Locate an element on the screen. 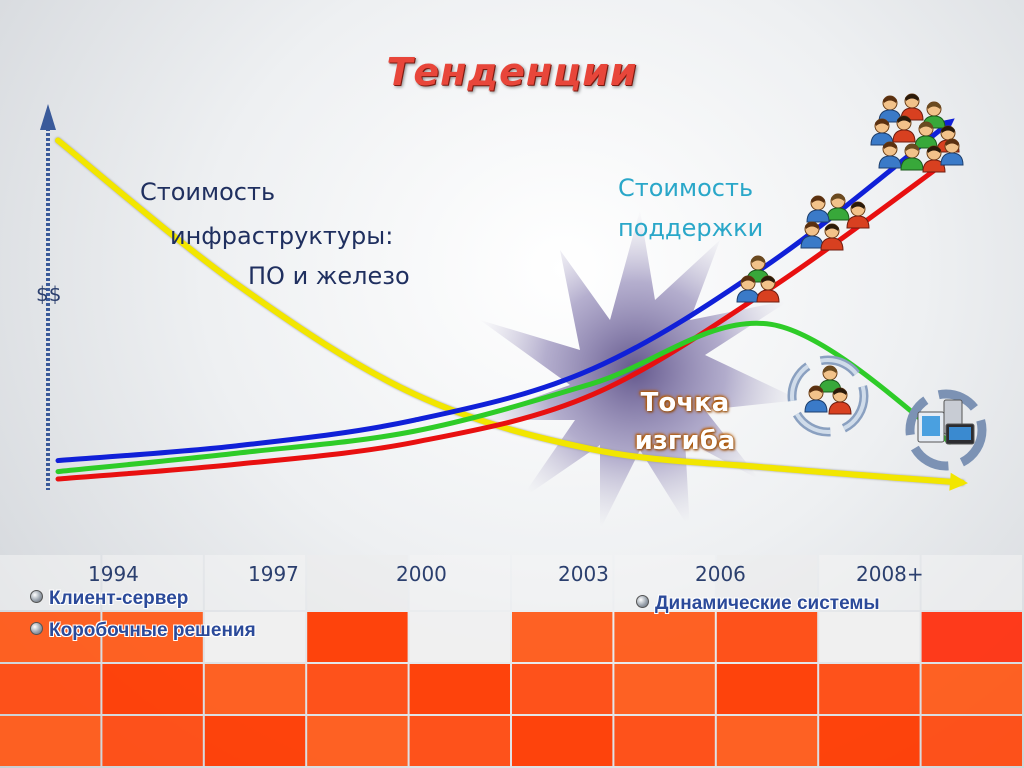 This screenshot has height=768, width=1024. inflection-label-line1: Точка is located at coordinates (685, 403).